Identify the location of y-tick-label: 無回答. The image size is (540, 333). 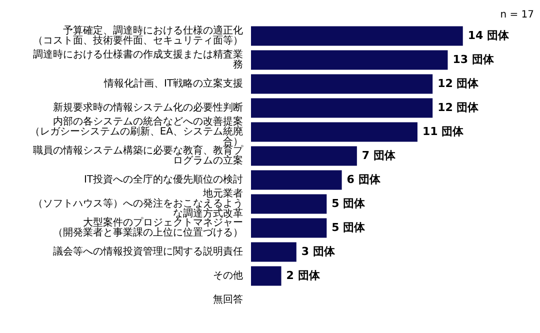
(228, 300).